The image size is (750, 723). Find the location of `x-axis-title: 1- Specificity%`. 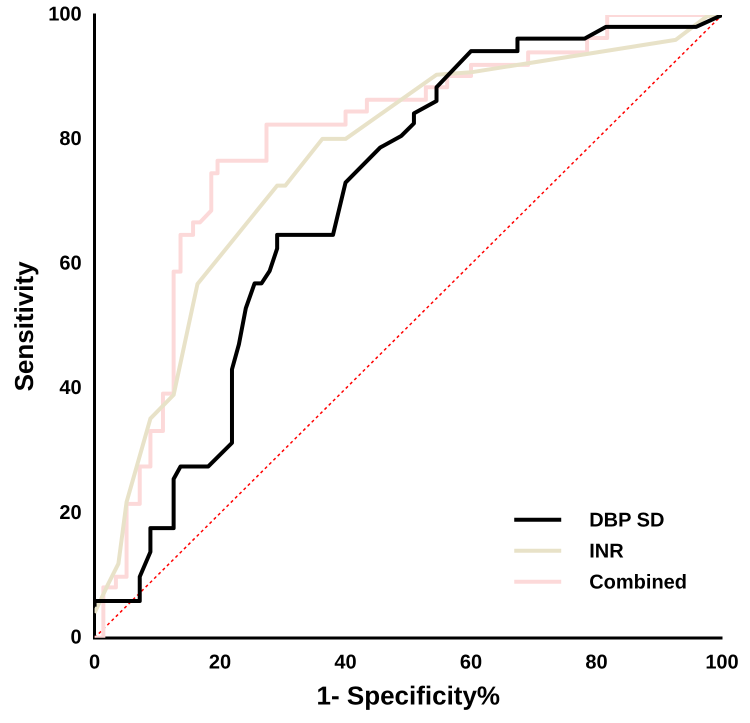

x-axis-title: 1- Specificity% is located at coordinates (408, 695).